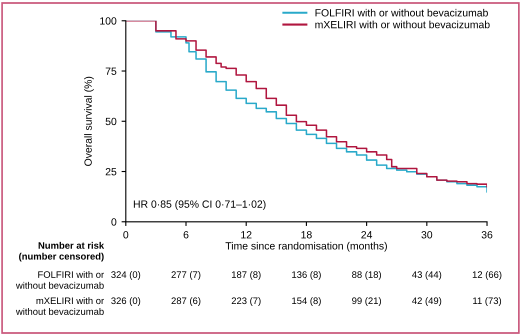 The height and width of the screenshot is (335, 522). I want to click on y-tick-label: 100, so click(108, 21).